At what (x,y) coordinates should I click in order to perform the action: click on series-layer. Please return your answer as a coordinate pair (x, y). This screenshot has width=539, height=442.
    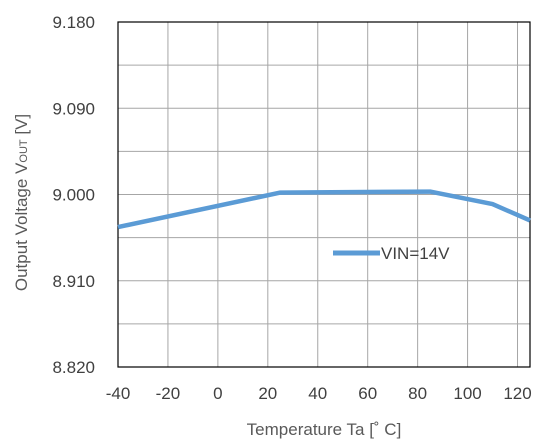
    Looking at the image, I should click on (324, 209).